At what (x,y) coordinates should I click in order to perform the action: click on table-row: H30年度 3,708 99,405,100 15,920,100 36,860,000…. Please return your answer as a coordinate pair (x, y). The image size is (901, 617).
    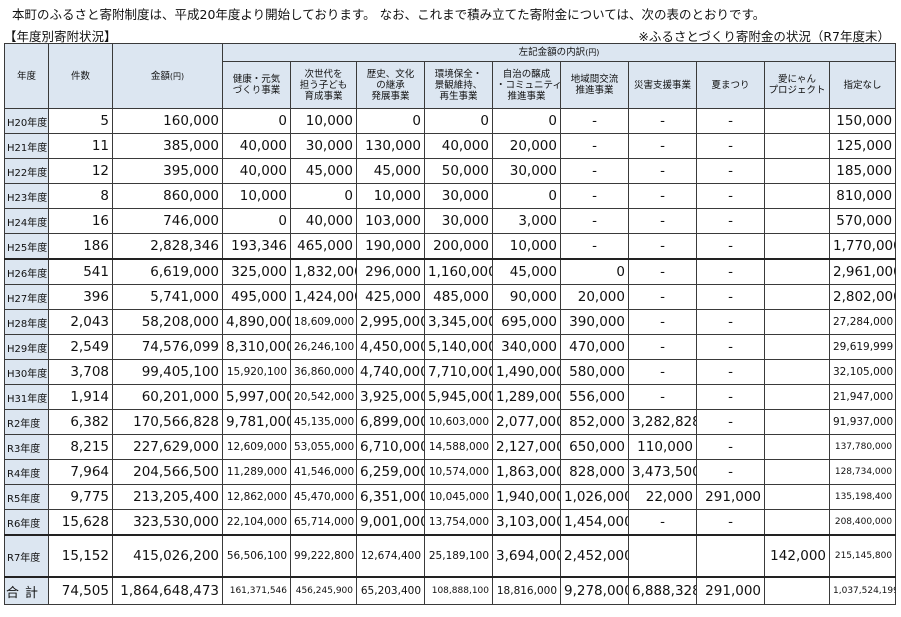
    Looking at the image, I should click on (450, 372).